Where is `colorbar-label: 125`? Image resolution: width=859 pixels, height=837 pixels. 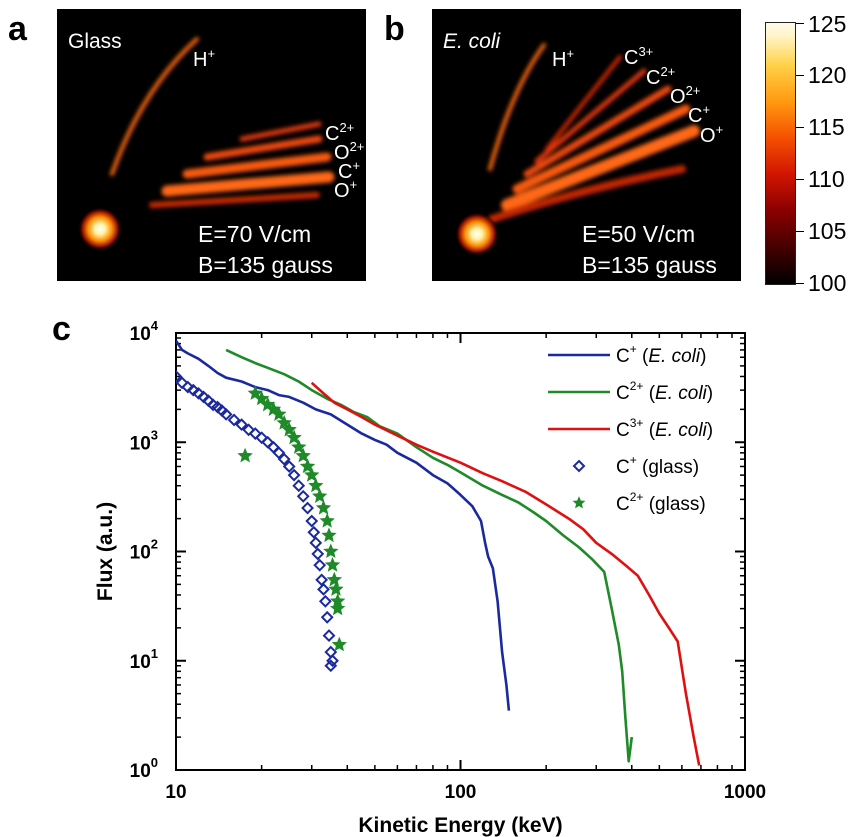 colorbar-label: 125 is located at coordinates (827, 24).